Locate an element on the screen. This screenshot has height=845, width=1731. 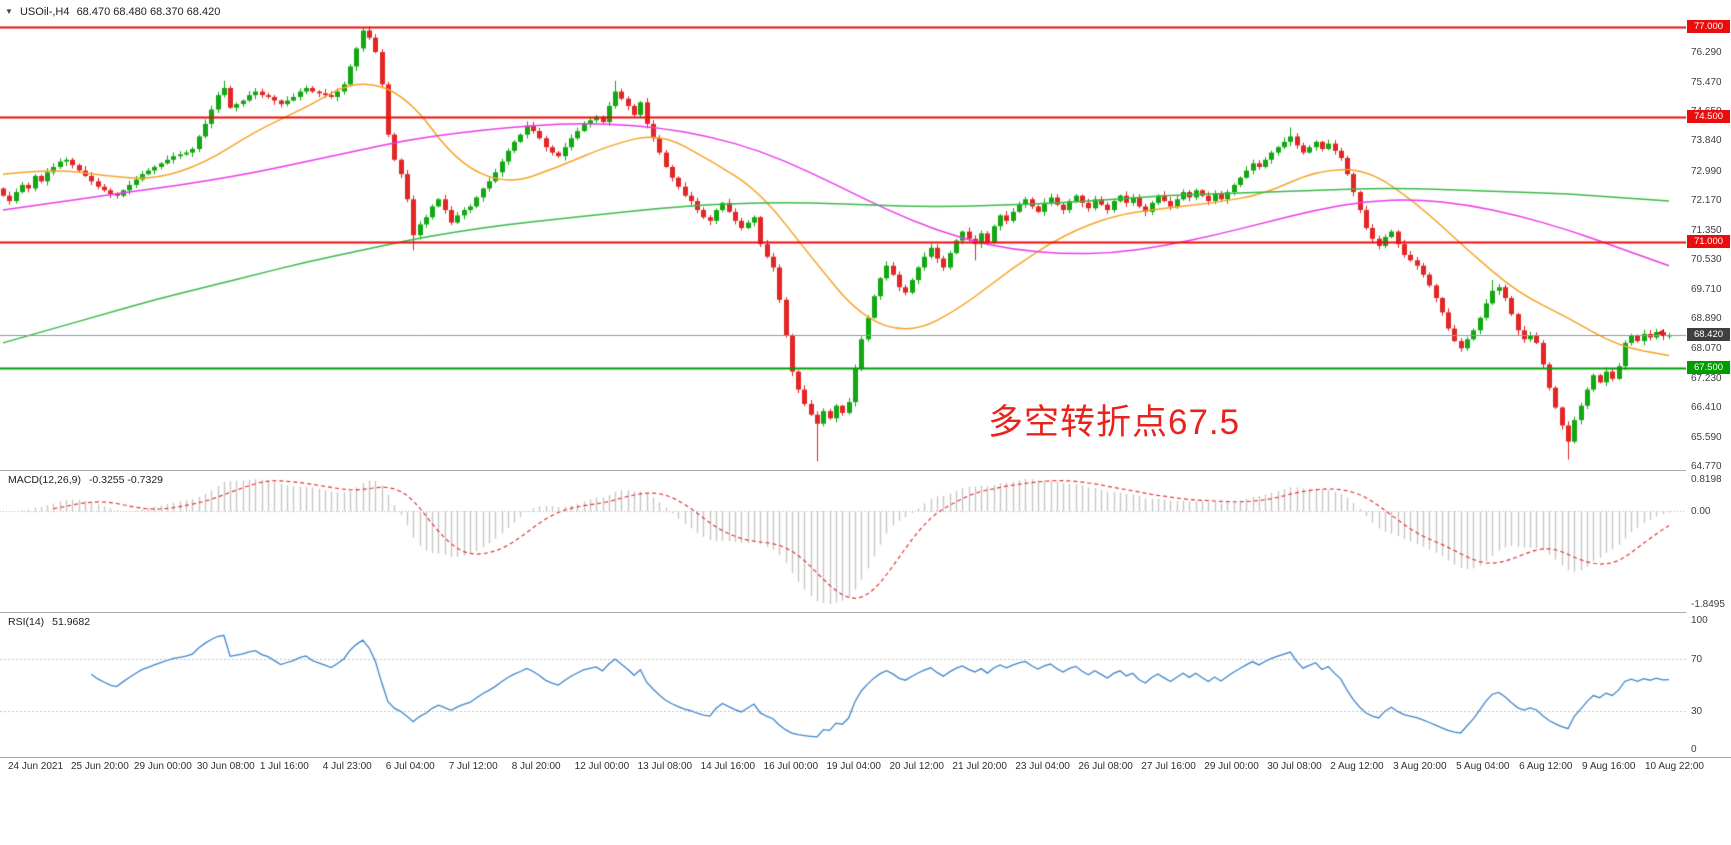
time-axis-label: 23 Jul 04:00 is located at coordinates (1042, 766).